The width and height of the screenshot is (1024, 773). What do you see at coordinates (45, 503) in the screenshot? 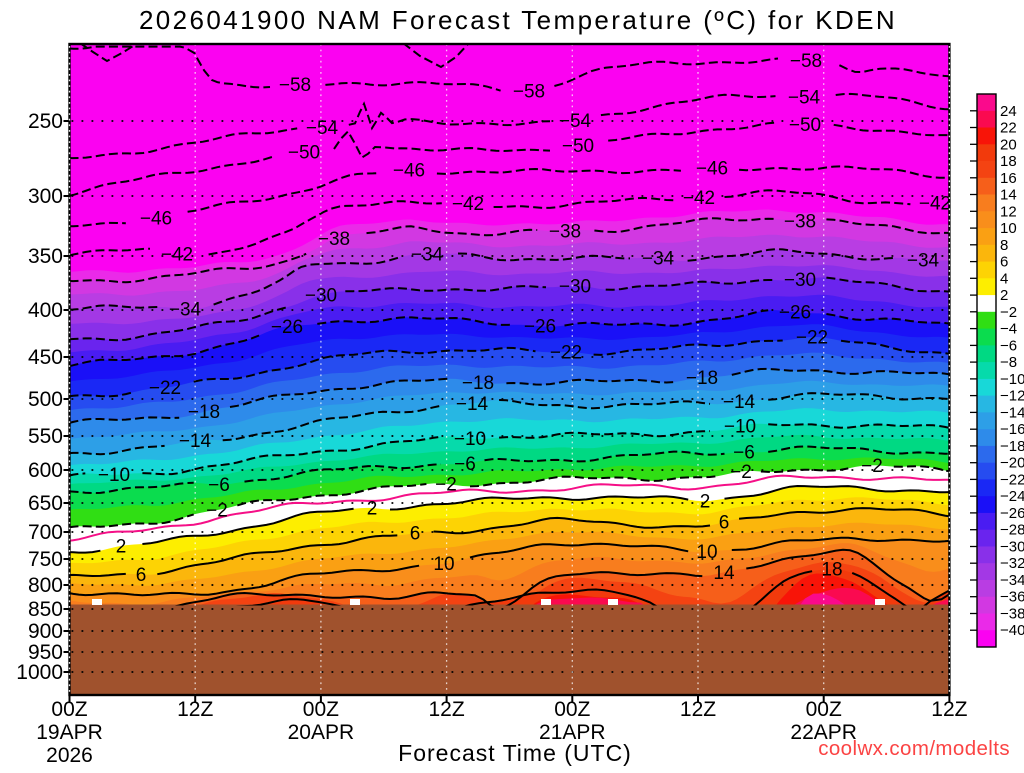
I see `svg-text: 650` at bounding box center [45, 503].